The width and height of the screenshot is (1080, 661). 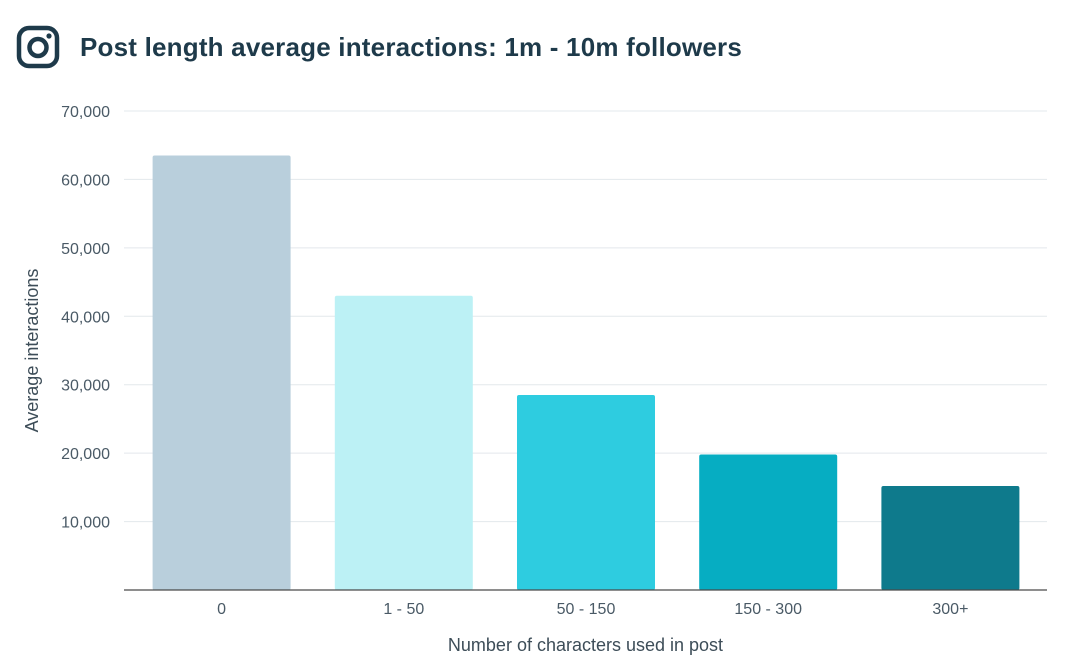 I want to click on y-tick-label: 60,000, so click(x=85, y=180).